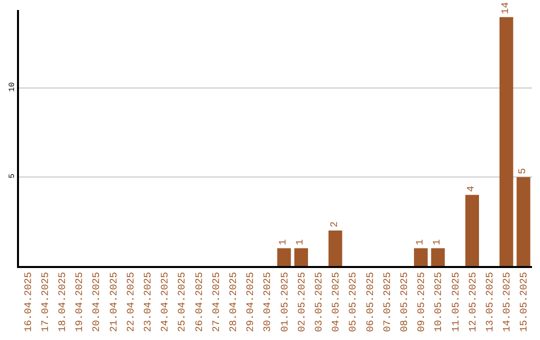  I want to click on x-tick-label: 26.04.2025, so click(200, 302).